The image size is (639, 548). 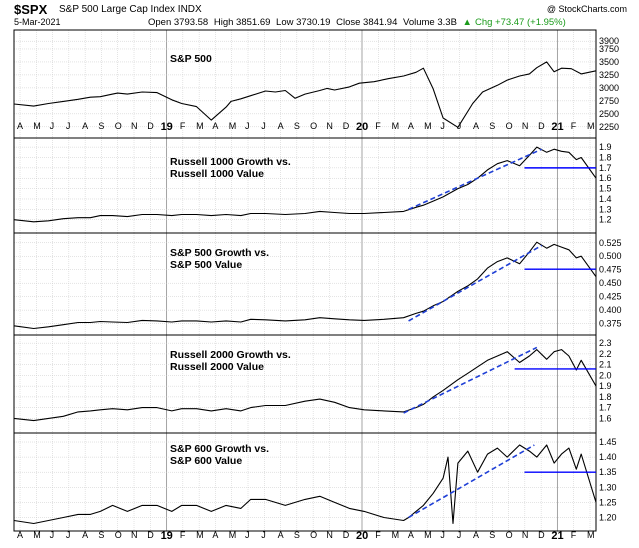 What do you see at coordinates (608, 442) in the screenshot?
I see `y-tick-label: 1.45` at bounding box center [608, 442].